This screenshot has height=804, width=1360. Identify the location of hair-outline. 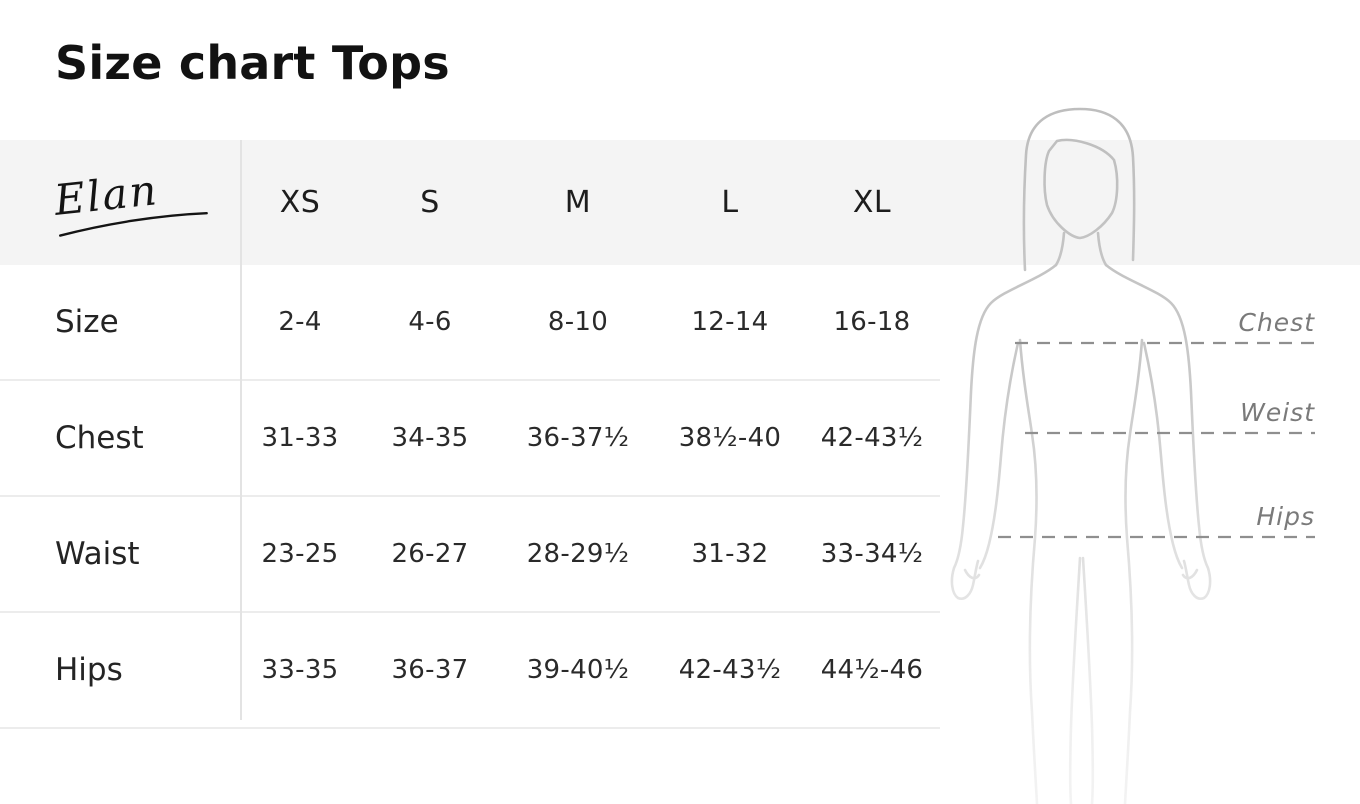
(1079, 189).